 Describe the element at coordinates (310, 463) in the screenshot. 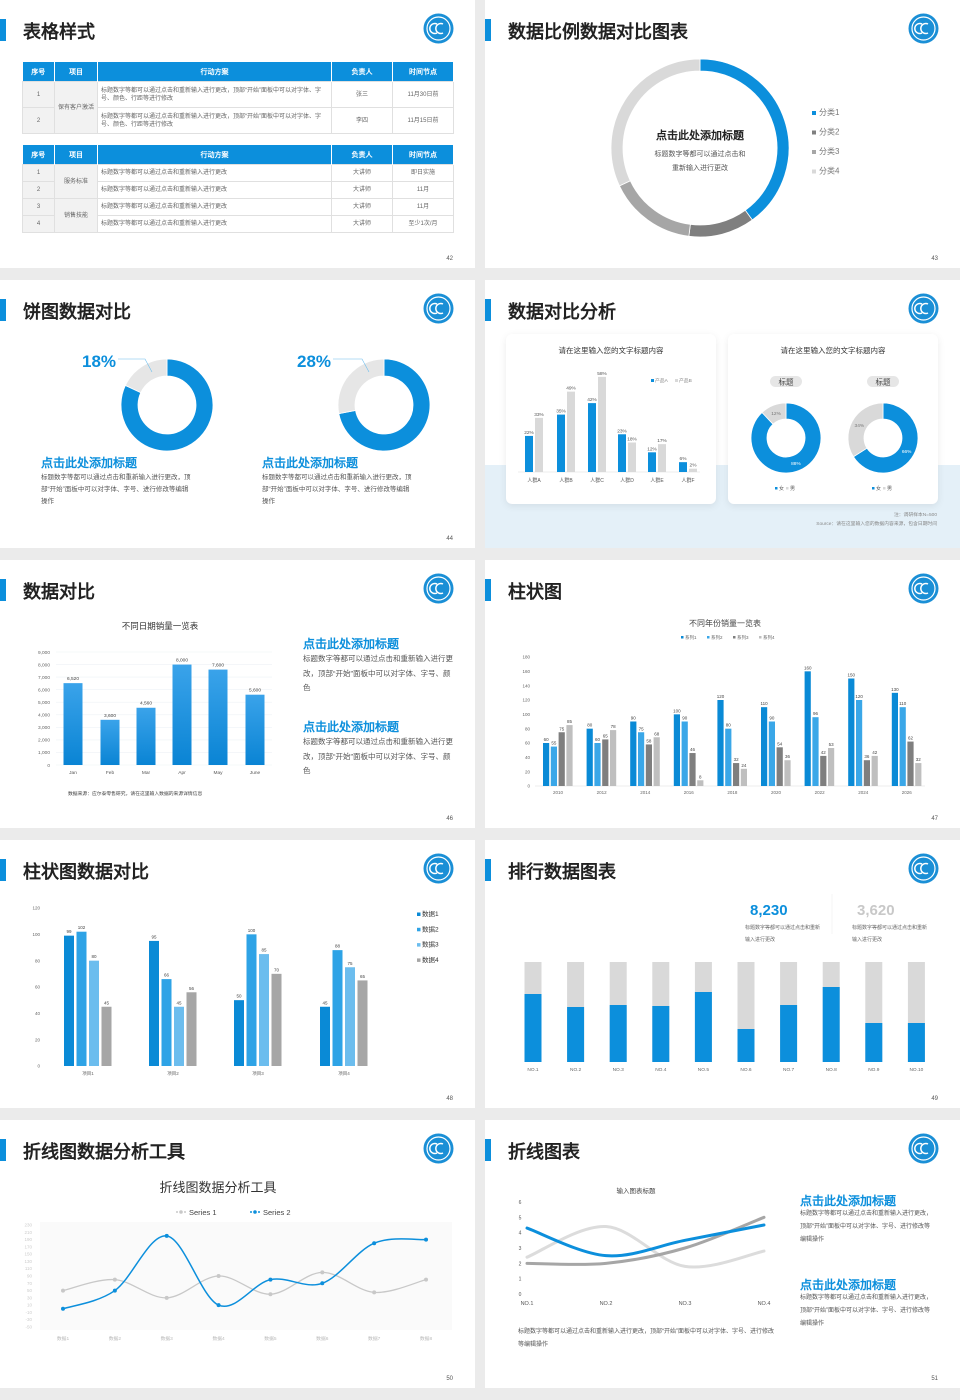

I see `block-heading: 点击此处添加标题` at that location.